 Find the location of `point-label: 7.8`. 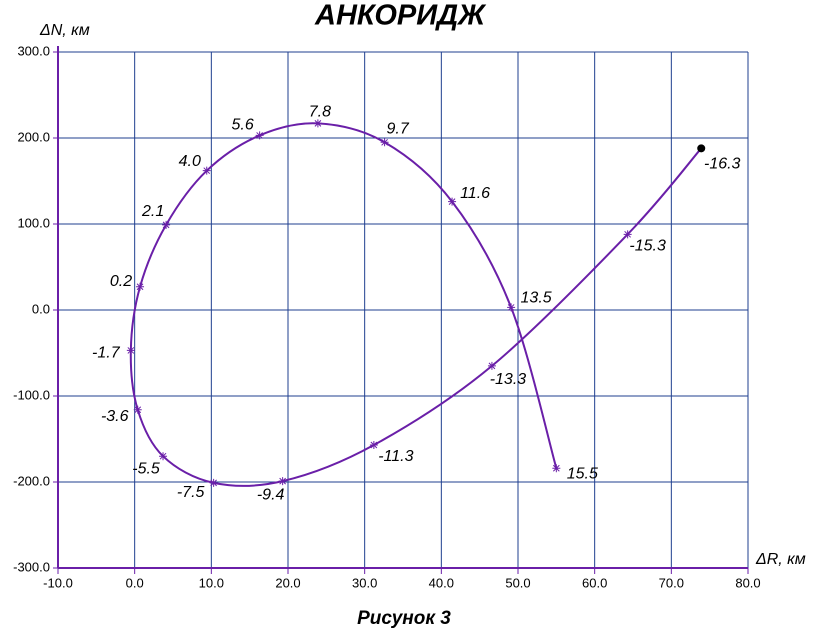

point-label: 7.8 is located at coordinates (320, 112).